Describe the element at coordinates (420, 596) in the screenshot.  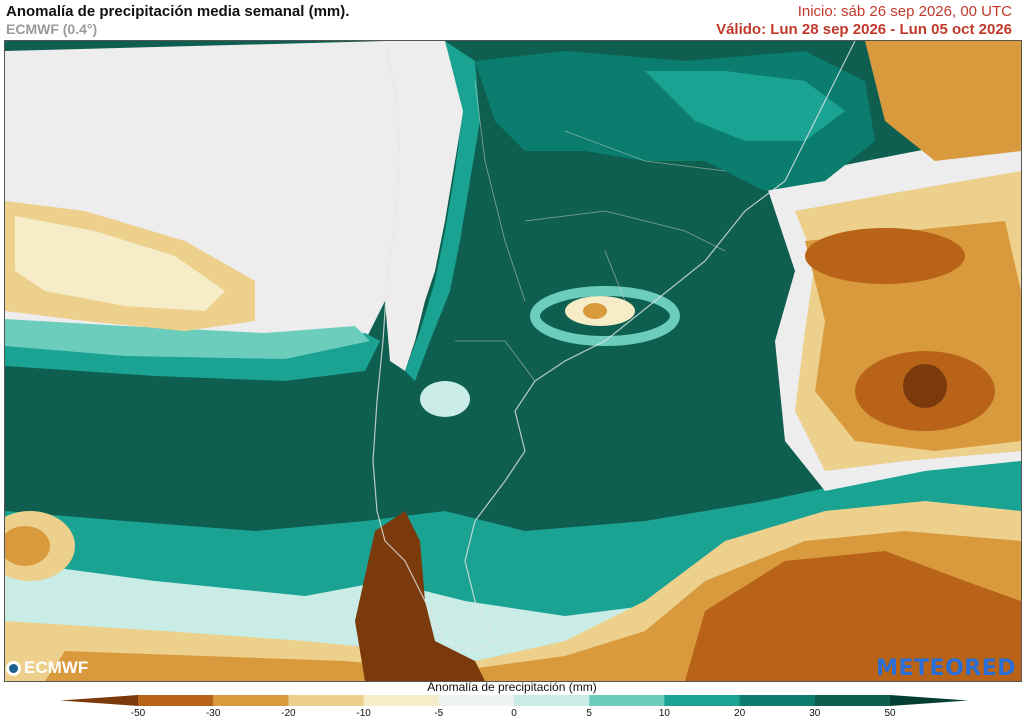
I see `patagonia-dry-tip` at that location.